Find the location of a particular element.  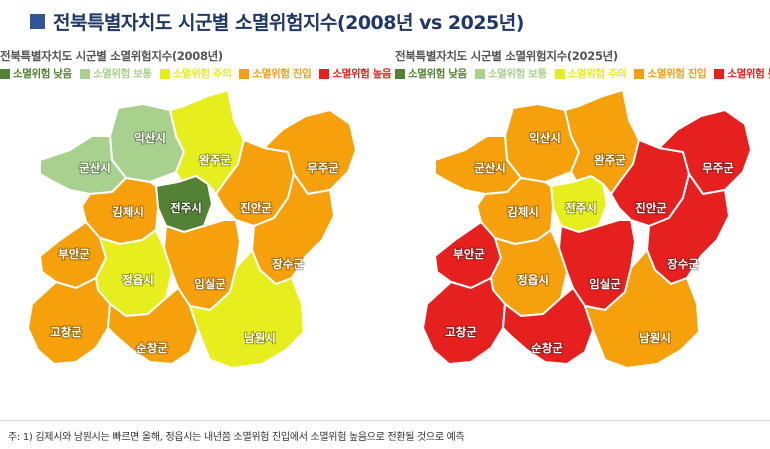

map-subtitle-2008: 전북특별자치도 시군별 소멸위험지수(2008년) is located at coordinates (111, 56).